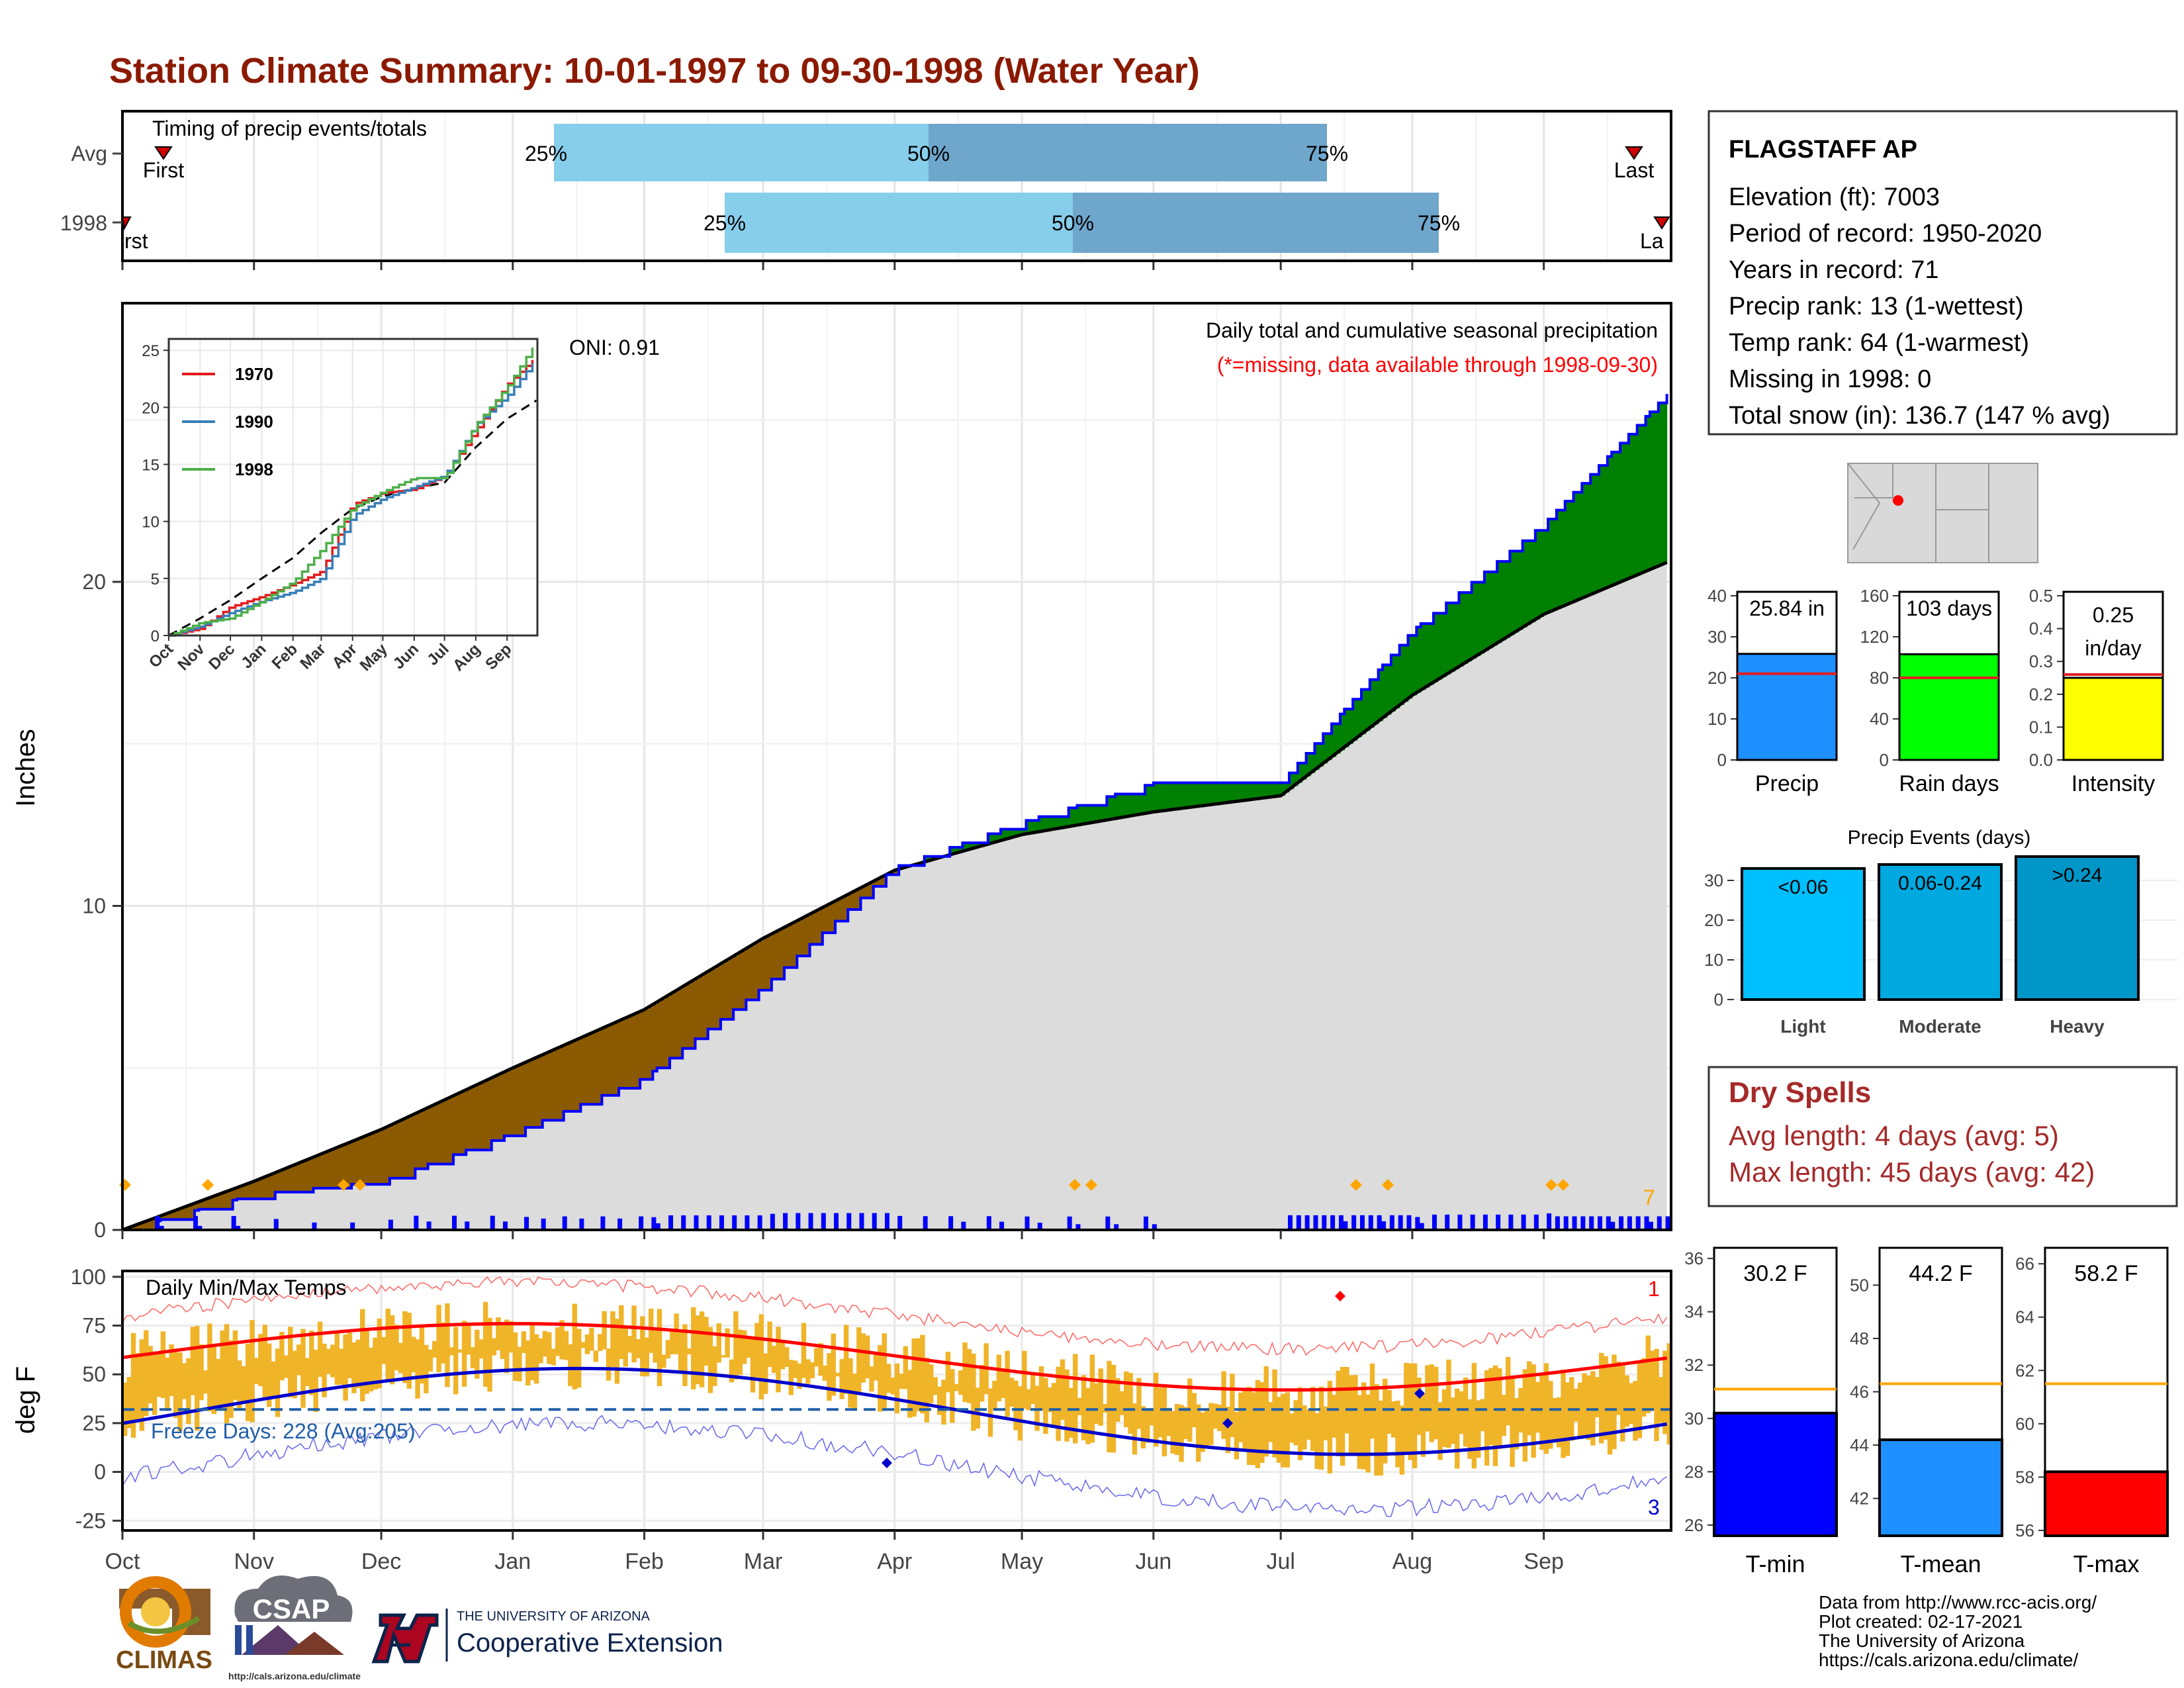 The image size is (2184, 1688). I want to click on record-high-line, so click(895, 1316).